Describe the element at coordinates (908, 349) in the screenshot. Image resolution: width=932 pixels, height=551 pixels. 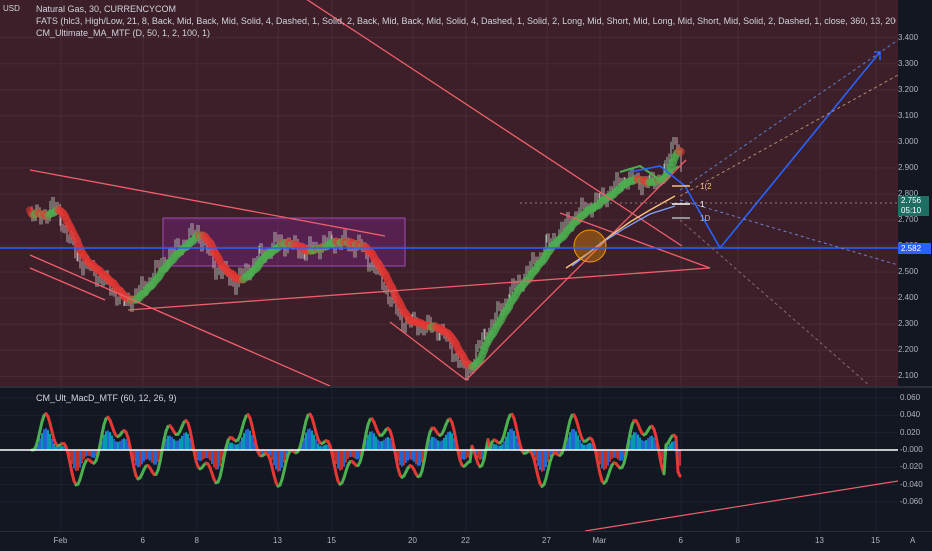
I see `price-tick-label: 2.200` at that location.